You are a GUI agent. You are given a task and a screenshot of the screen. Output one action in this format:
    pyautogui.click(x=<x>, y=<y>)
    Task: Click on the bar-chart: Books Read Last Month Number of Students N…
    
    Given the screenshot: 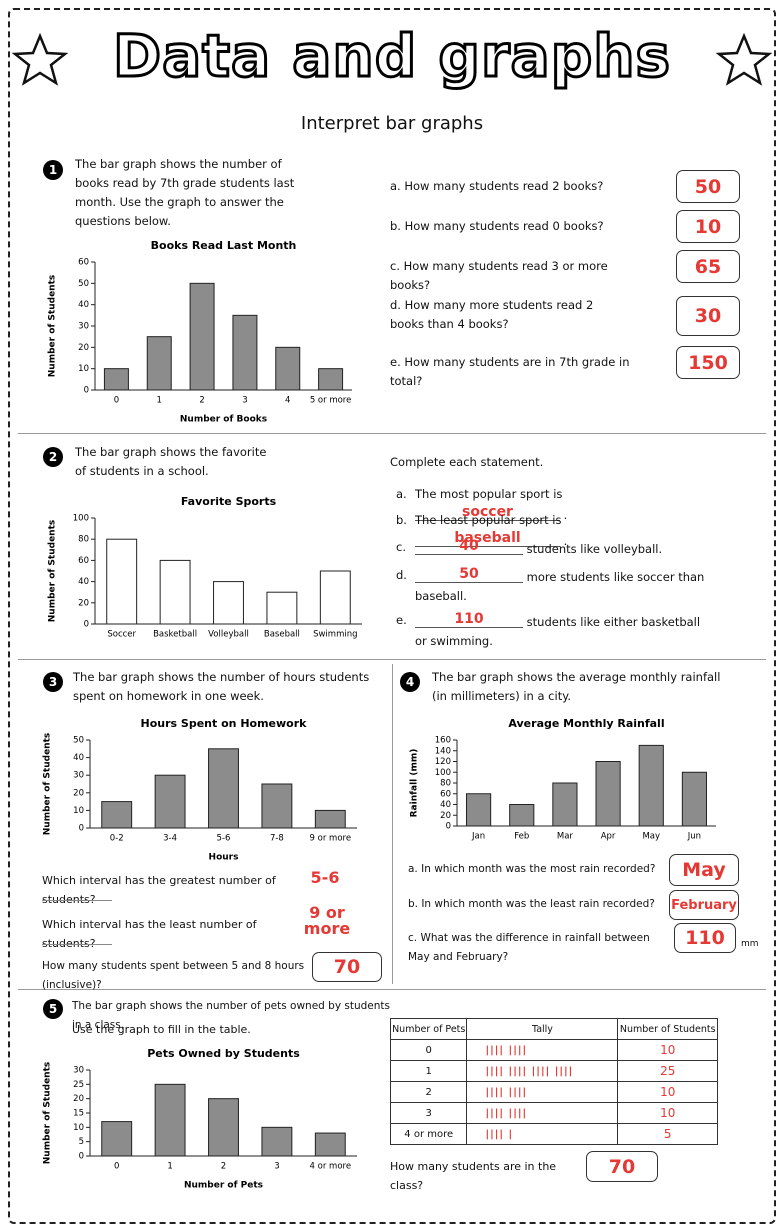 What is the action you would take?
    pyautogui.click(x=200, y=332)
    